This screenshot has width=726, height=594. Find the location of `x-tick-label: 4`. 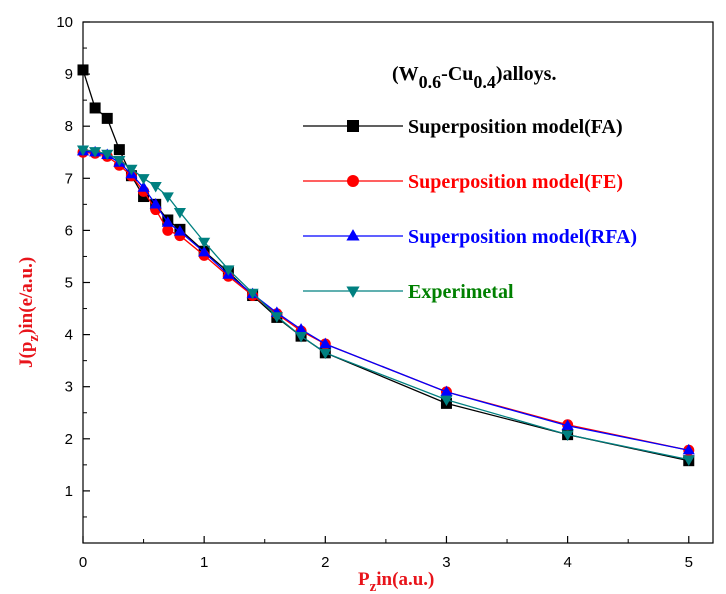

x-tick-label: 4 is located at coordinates (567, 562).